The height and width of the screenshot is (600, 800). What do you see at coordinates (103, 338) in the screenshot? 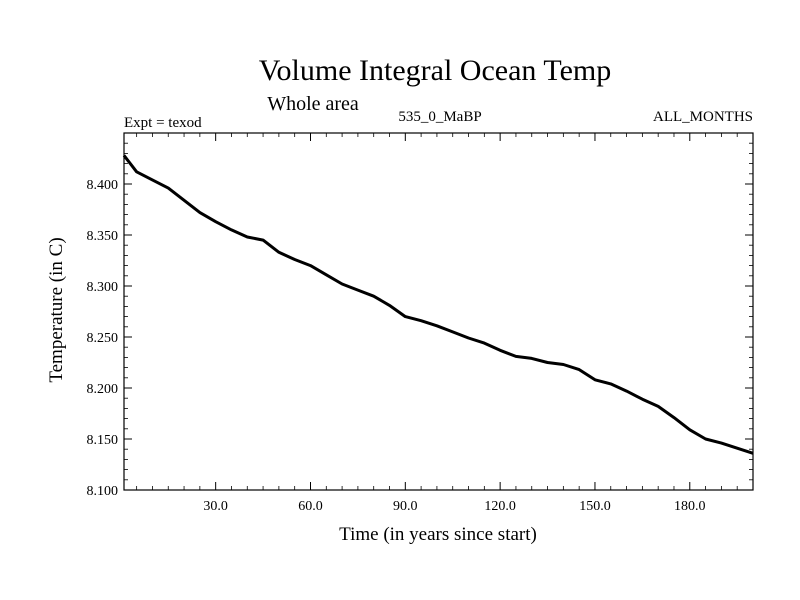
I see `y-tick-label: 8.250` at bounding box center [103, 338].